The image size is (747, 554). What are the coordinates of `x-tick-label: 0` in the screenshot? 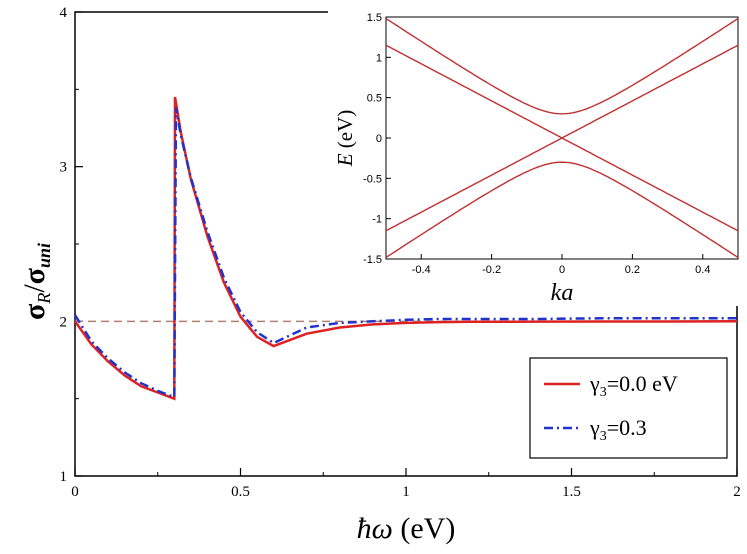 It's located at (75, 492).